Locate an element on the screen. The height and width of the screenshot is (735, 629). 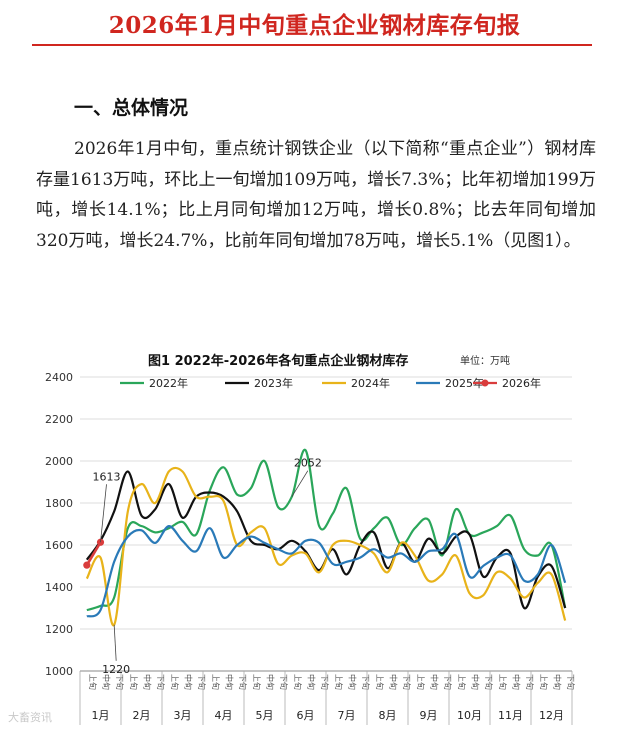
series-line-2025 is located at coordinates (326, 571).